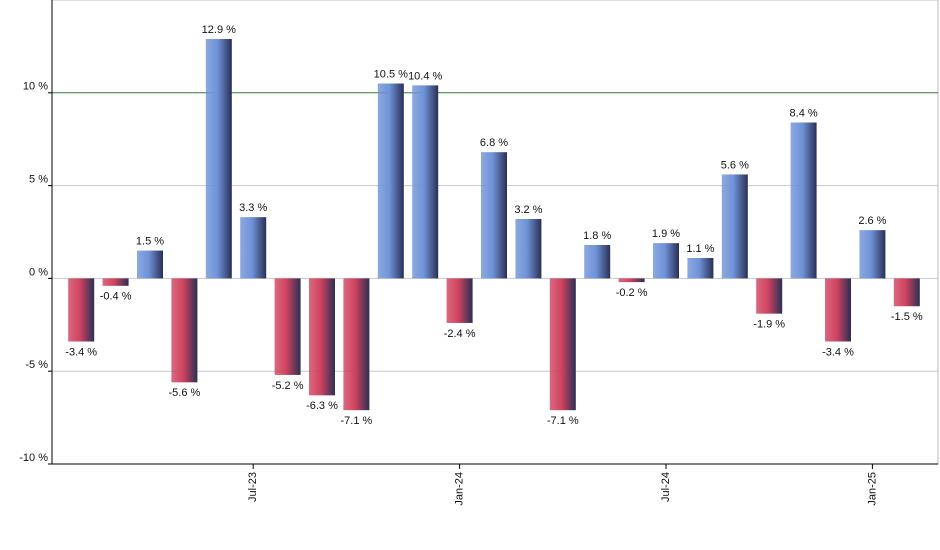 Image resolution: width=940 pixels, height=550 pixels. I want to click on value-label: -5.2 %, so click(288, 386).